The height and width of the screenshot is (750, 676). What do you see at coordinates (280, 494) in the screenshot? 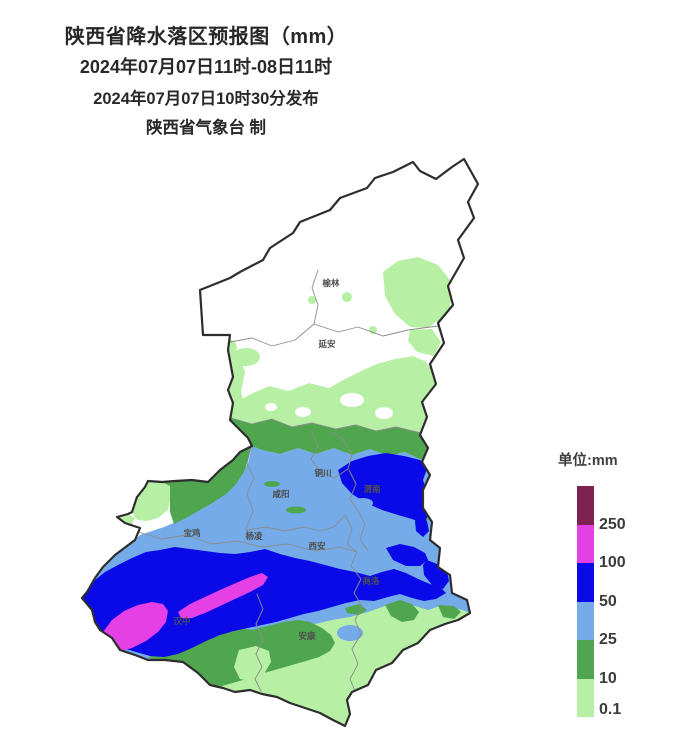
I see `city-label: 咸阳` at bounding box center [280, 494].